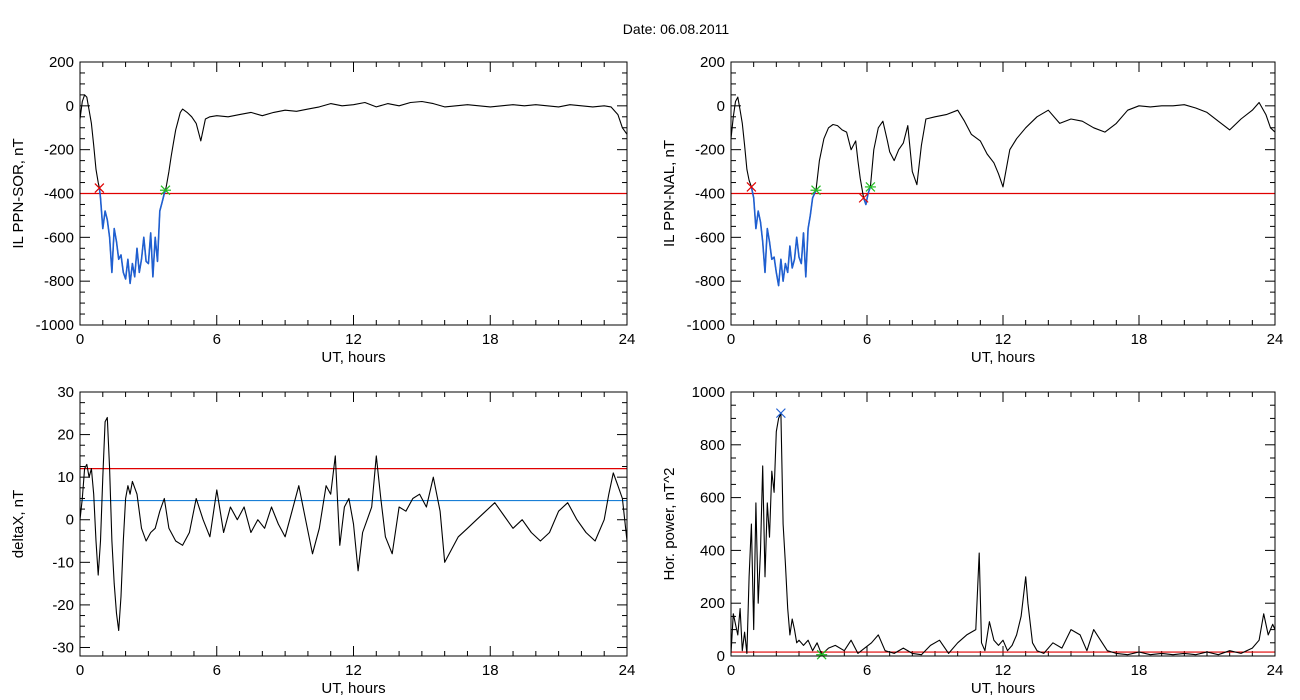 Image resolution: width=1300 pixels, height=700 pixels. I want to click on y-axis-label: IL PPN-SOR, nT, so click(18, 193).